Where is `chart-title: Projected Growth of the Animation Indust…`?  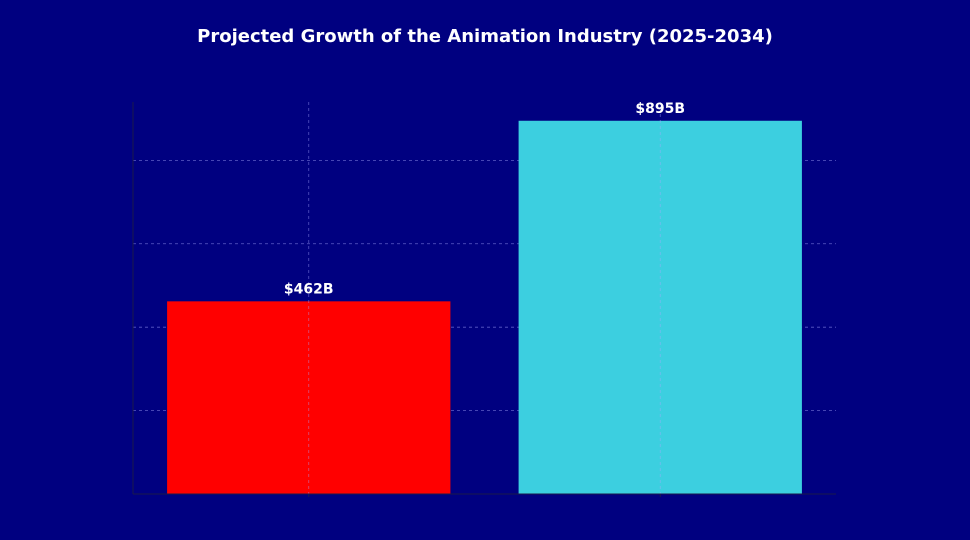
chart-title: Projected Growth of the Animation Indust… is located at coordinates (485, 36).